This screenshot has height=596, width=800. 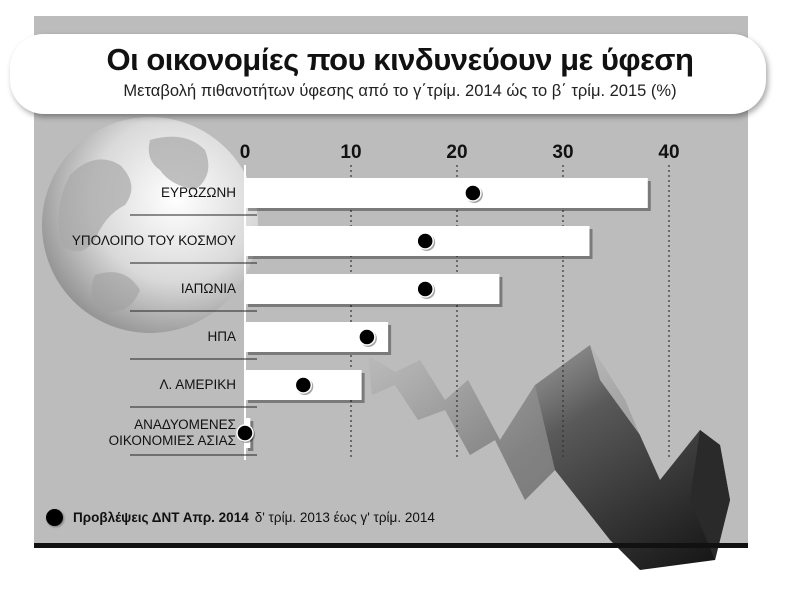 I want to click on category-label-line: ΟΙΚΟΝΟΜΙΕΣ ΑΣΙΑΣ, so click(x=172, y=440).